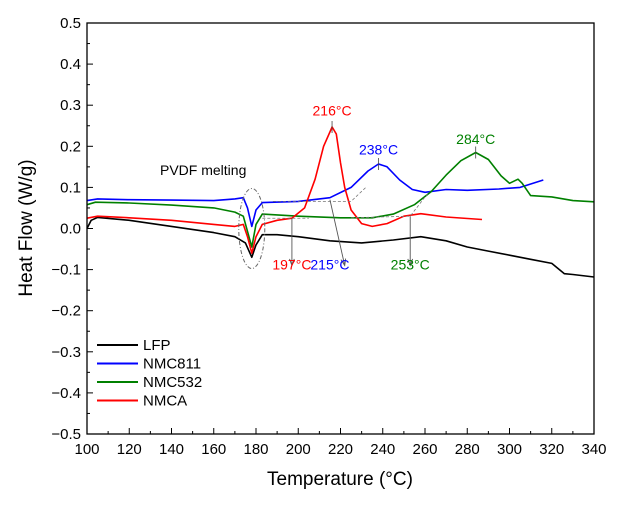  What do you see at coordinates (70, 187) in the screenshot?
I see `y-tick-label: 0.1` at bounding box center [70, 187].